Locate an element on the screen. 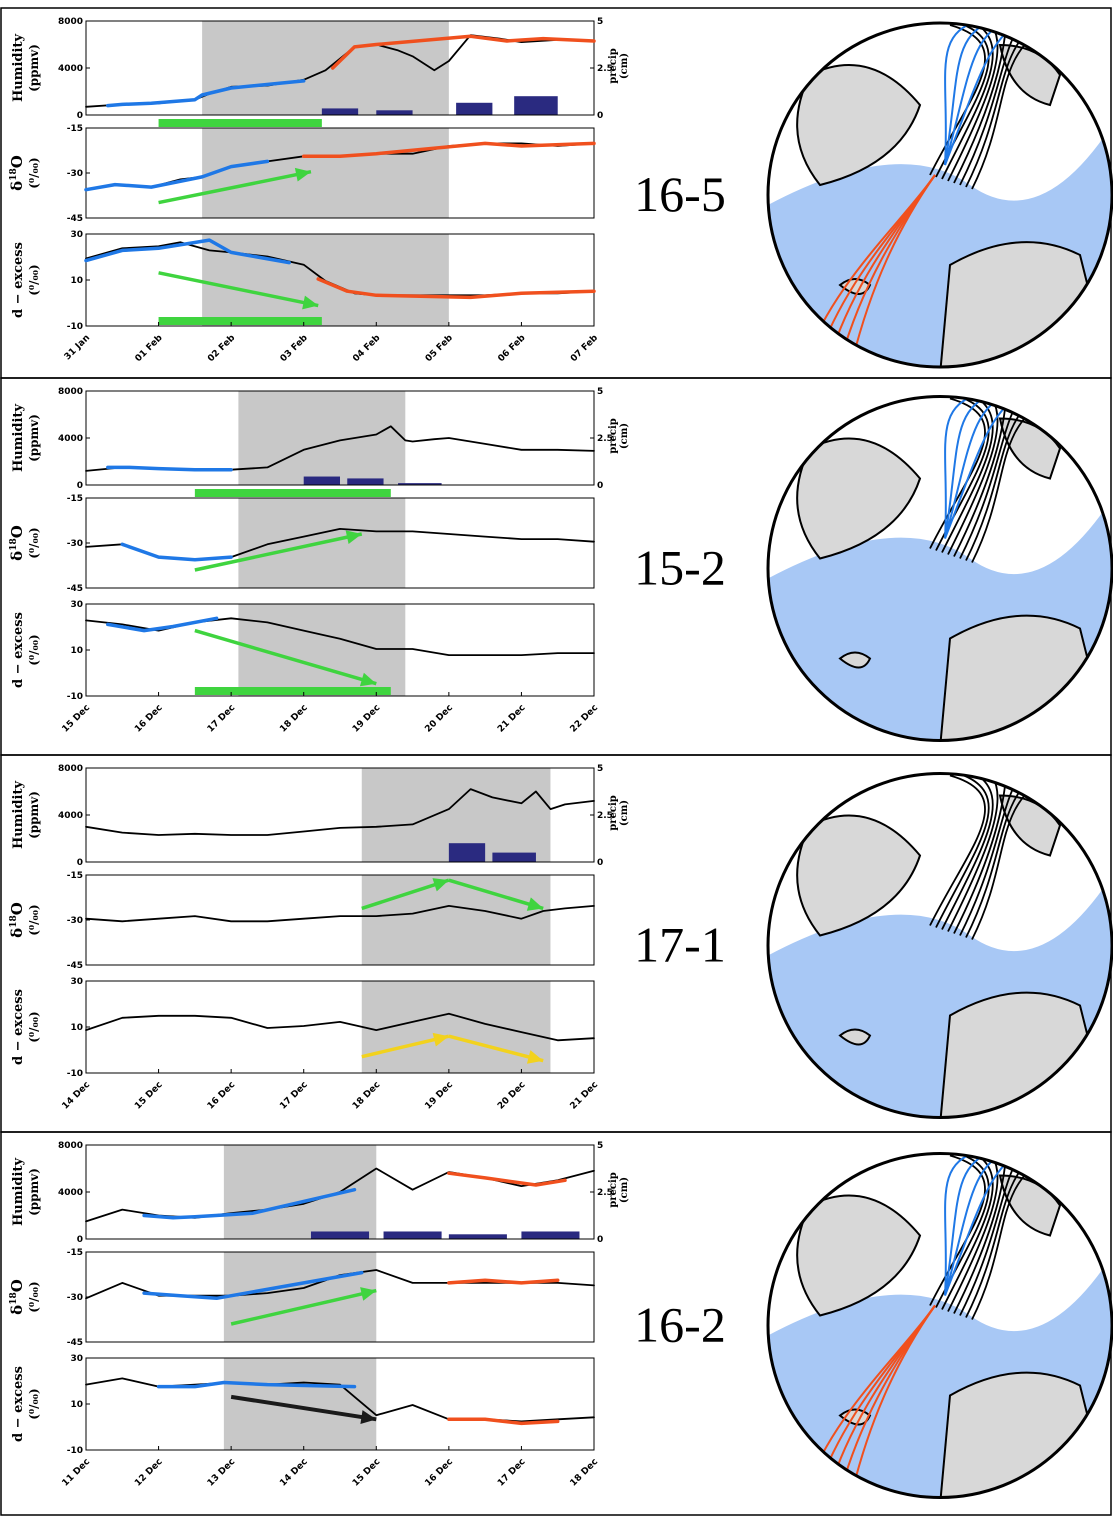 Image resolution: width=1113 pixels, height=1519 pixels. x-tick-label: 03 Feb is located at coordinates (294, 348).